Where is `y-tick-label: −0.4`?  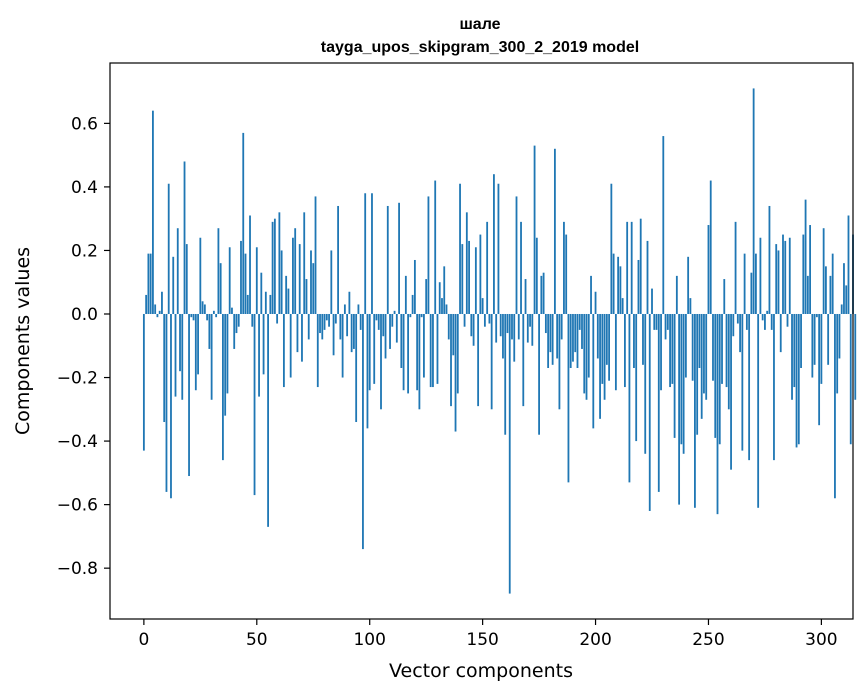 y-tick-label: −0.4 is located at coordinates (77, 442).